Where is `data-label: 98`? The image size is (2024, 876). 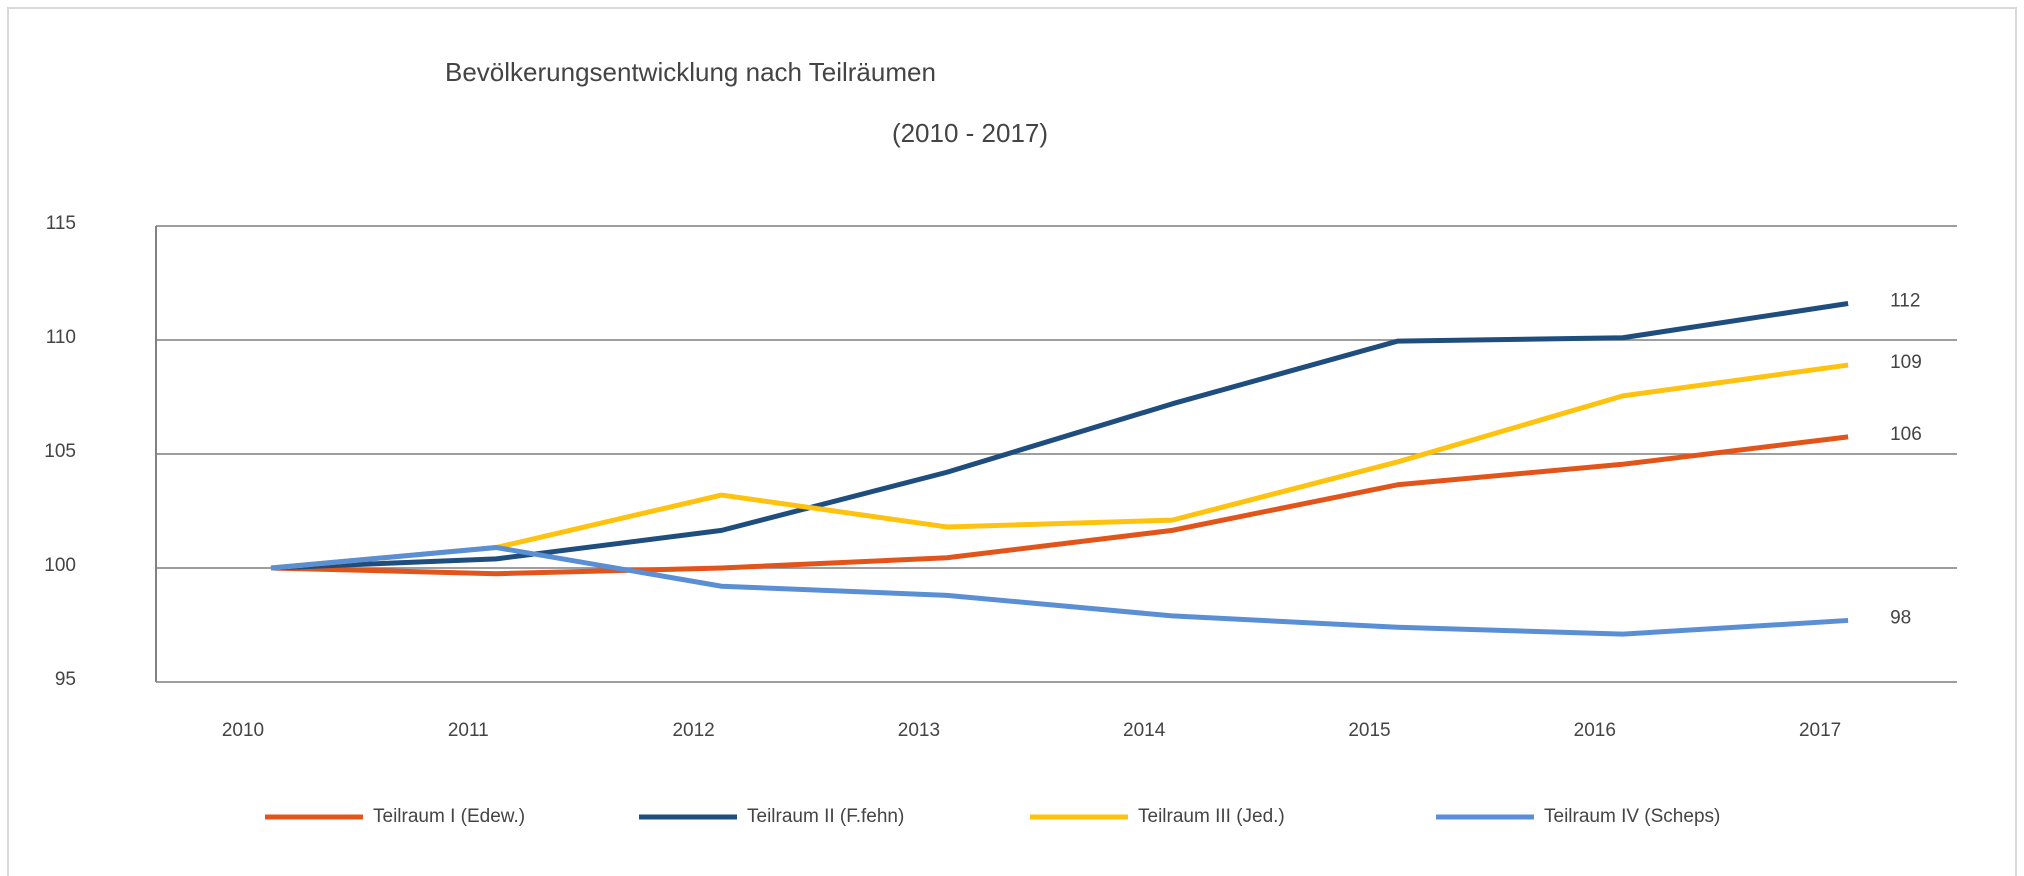 data-label: 98 is located at coordinates (1900, 617).